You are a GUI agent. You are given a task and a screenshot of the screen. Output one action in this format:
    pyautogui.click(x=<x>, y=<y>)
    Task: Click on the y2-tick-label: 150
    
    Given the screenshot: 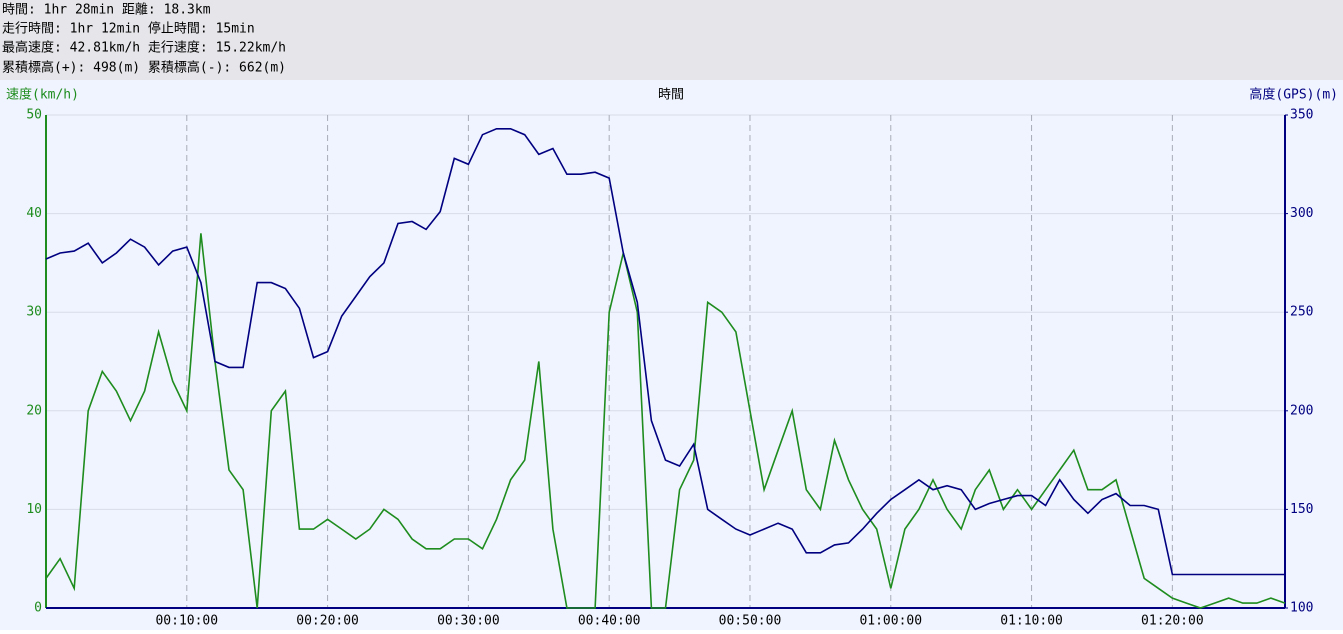 What is the action you would take?
    pyautogui.click(x=1301, y=509)
    